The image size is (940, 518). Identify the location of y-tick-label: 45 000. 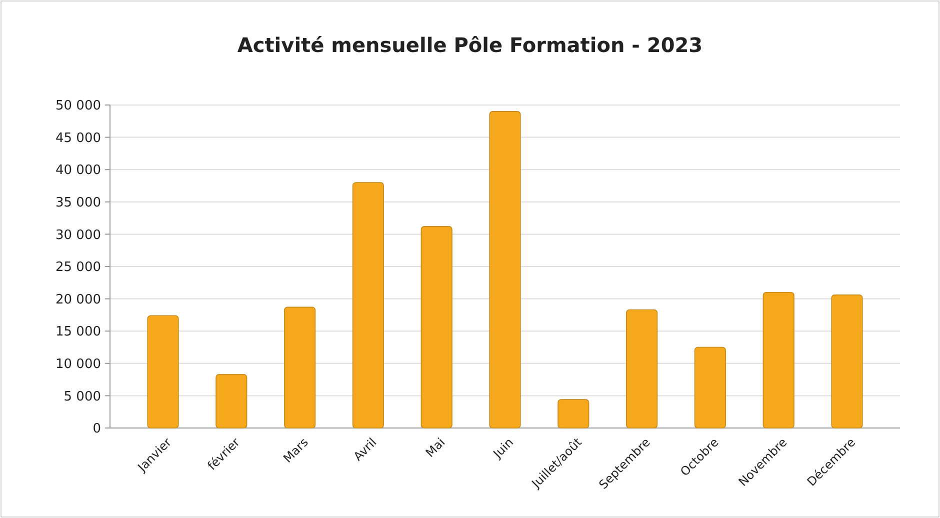
(78, 138).